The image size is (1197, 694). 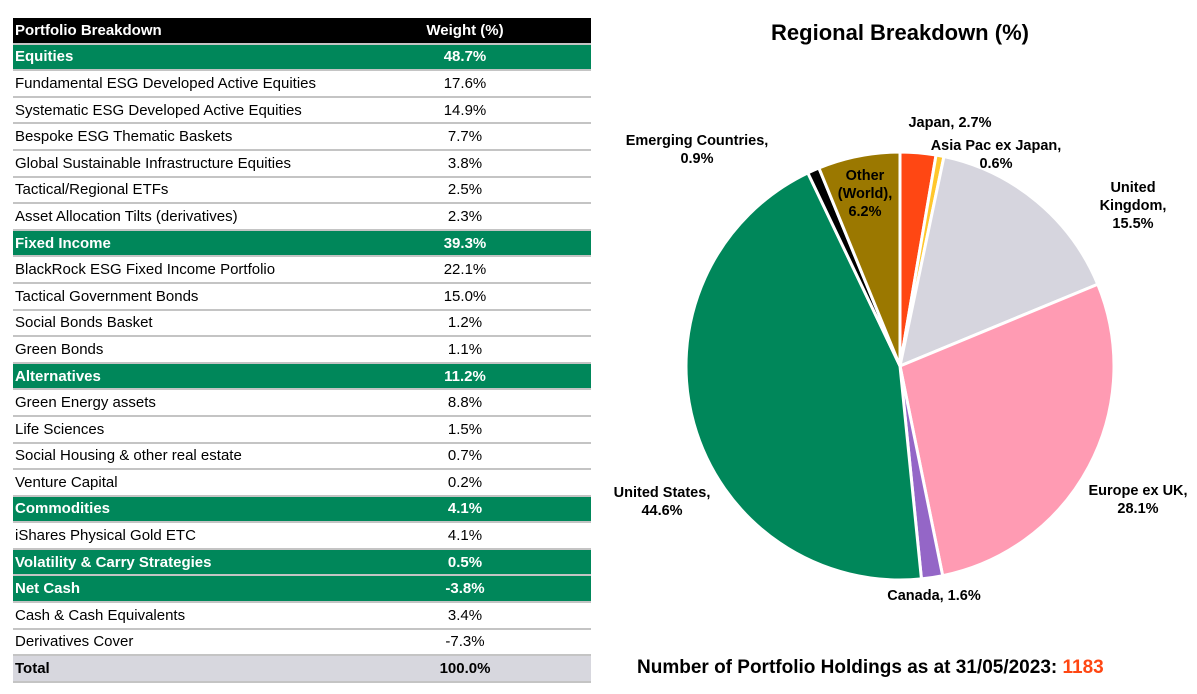 I want to click on category-row: Alternatives 11.2%, so click(x=302, y=376).